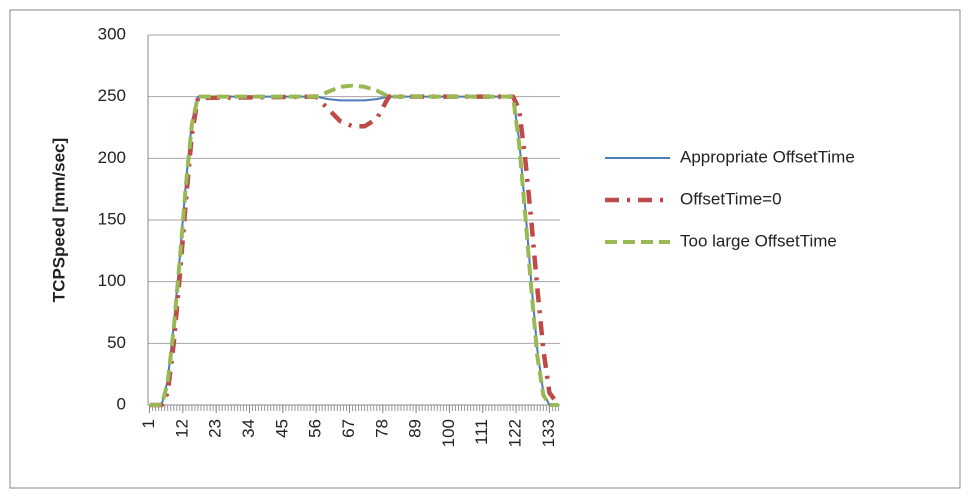 The width and height of the screenshot is (971, 501). Describe the element at coordinates (415, 428) in the screenshot. I see `x-tick-label: 89` at that location.